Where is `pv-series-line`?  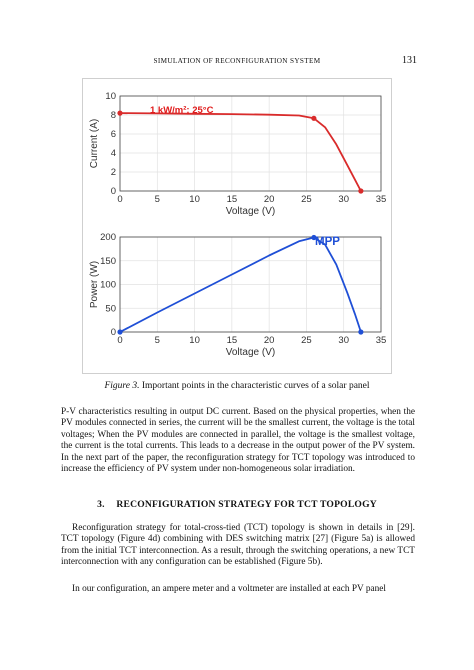
pv-series-line is located at coordinates (240, 284).